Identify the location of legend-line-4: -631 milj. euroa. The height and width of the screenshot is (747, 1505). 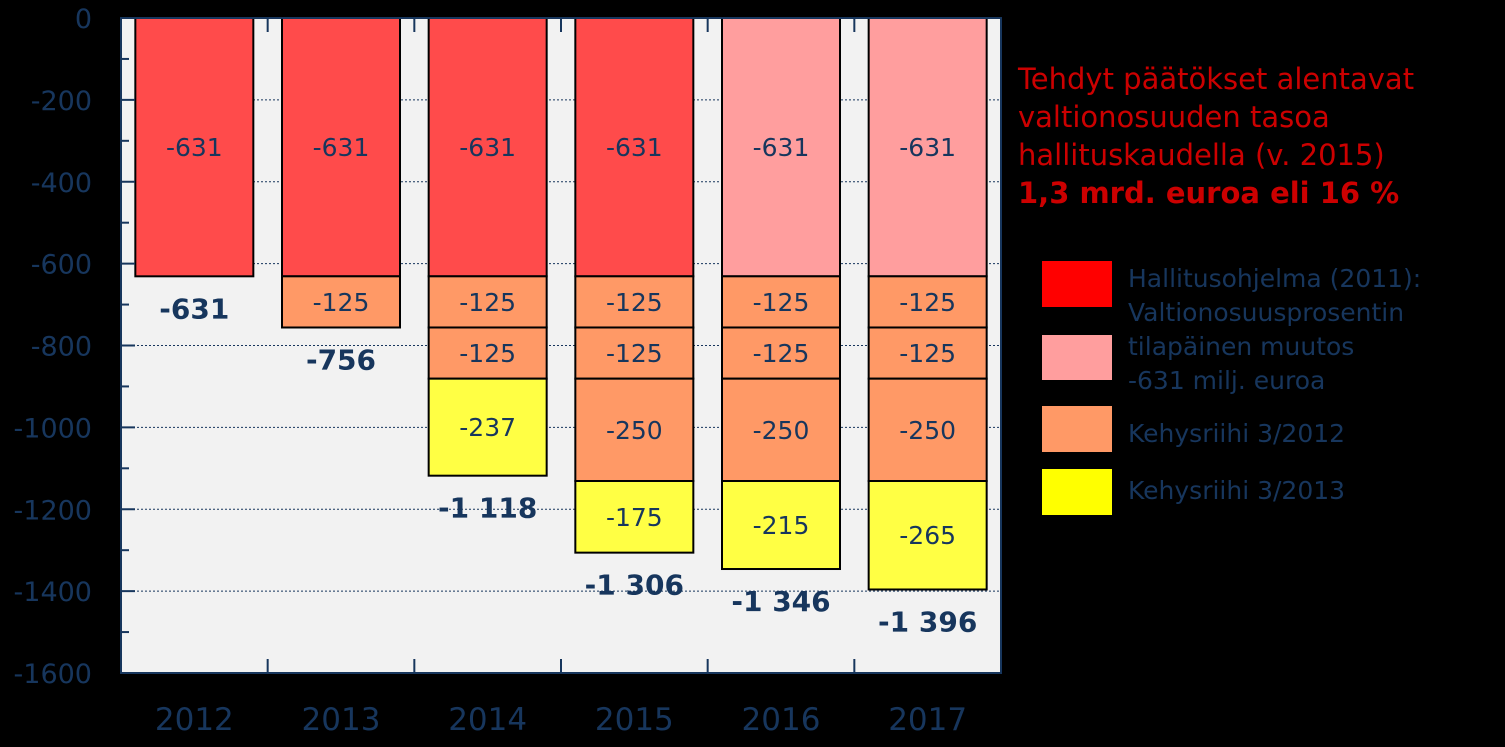
(1227, 380).